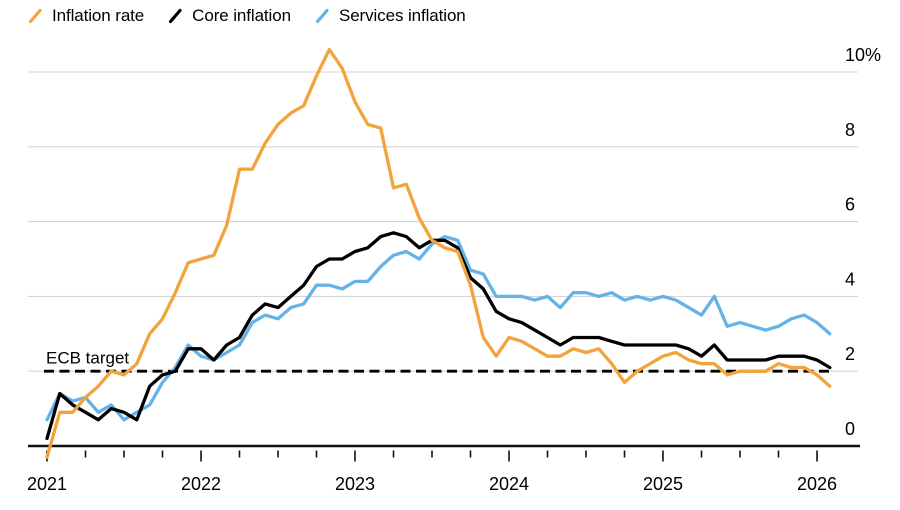 Image resolution: width=900 pixels, height=510 pixels. I want to click on y-tick-label-8: 8, so click(850, 130).